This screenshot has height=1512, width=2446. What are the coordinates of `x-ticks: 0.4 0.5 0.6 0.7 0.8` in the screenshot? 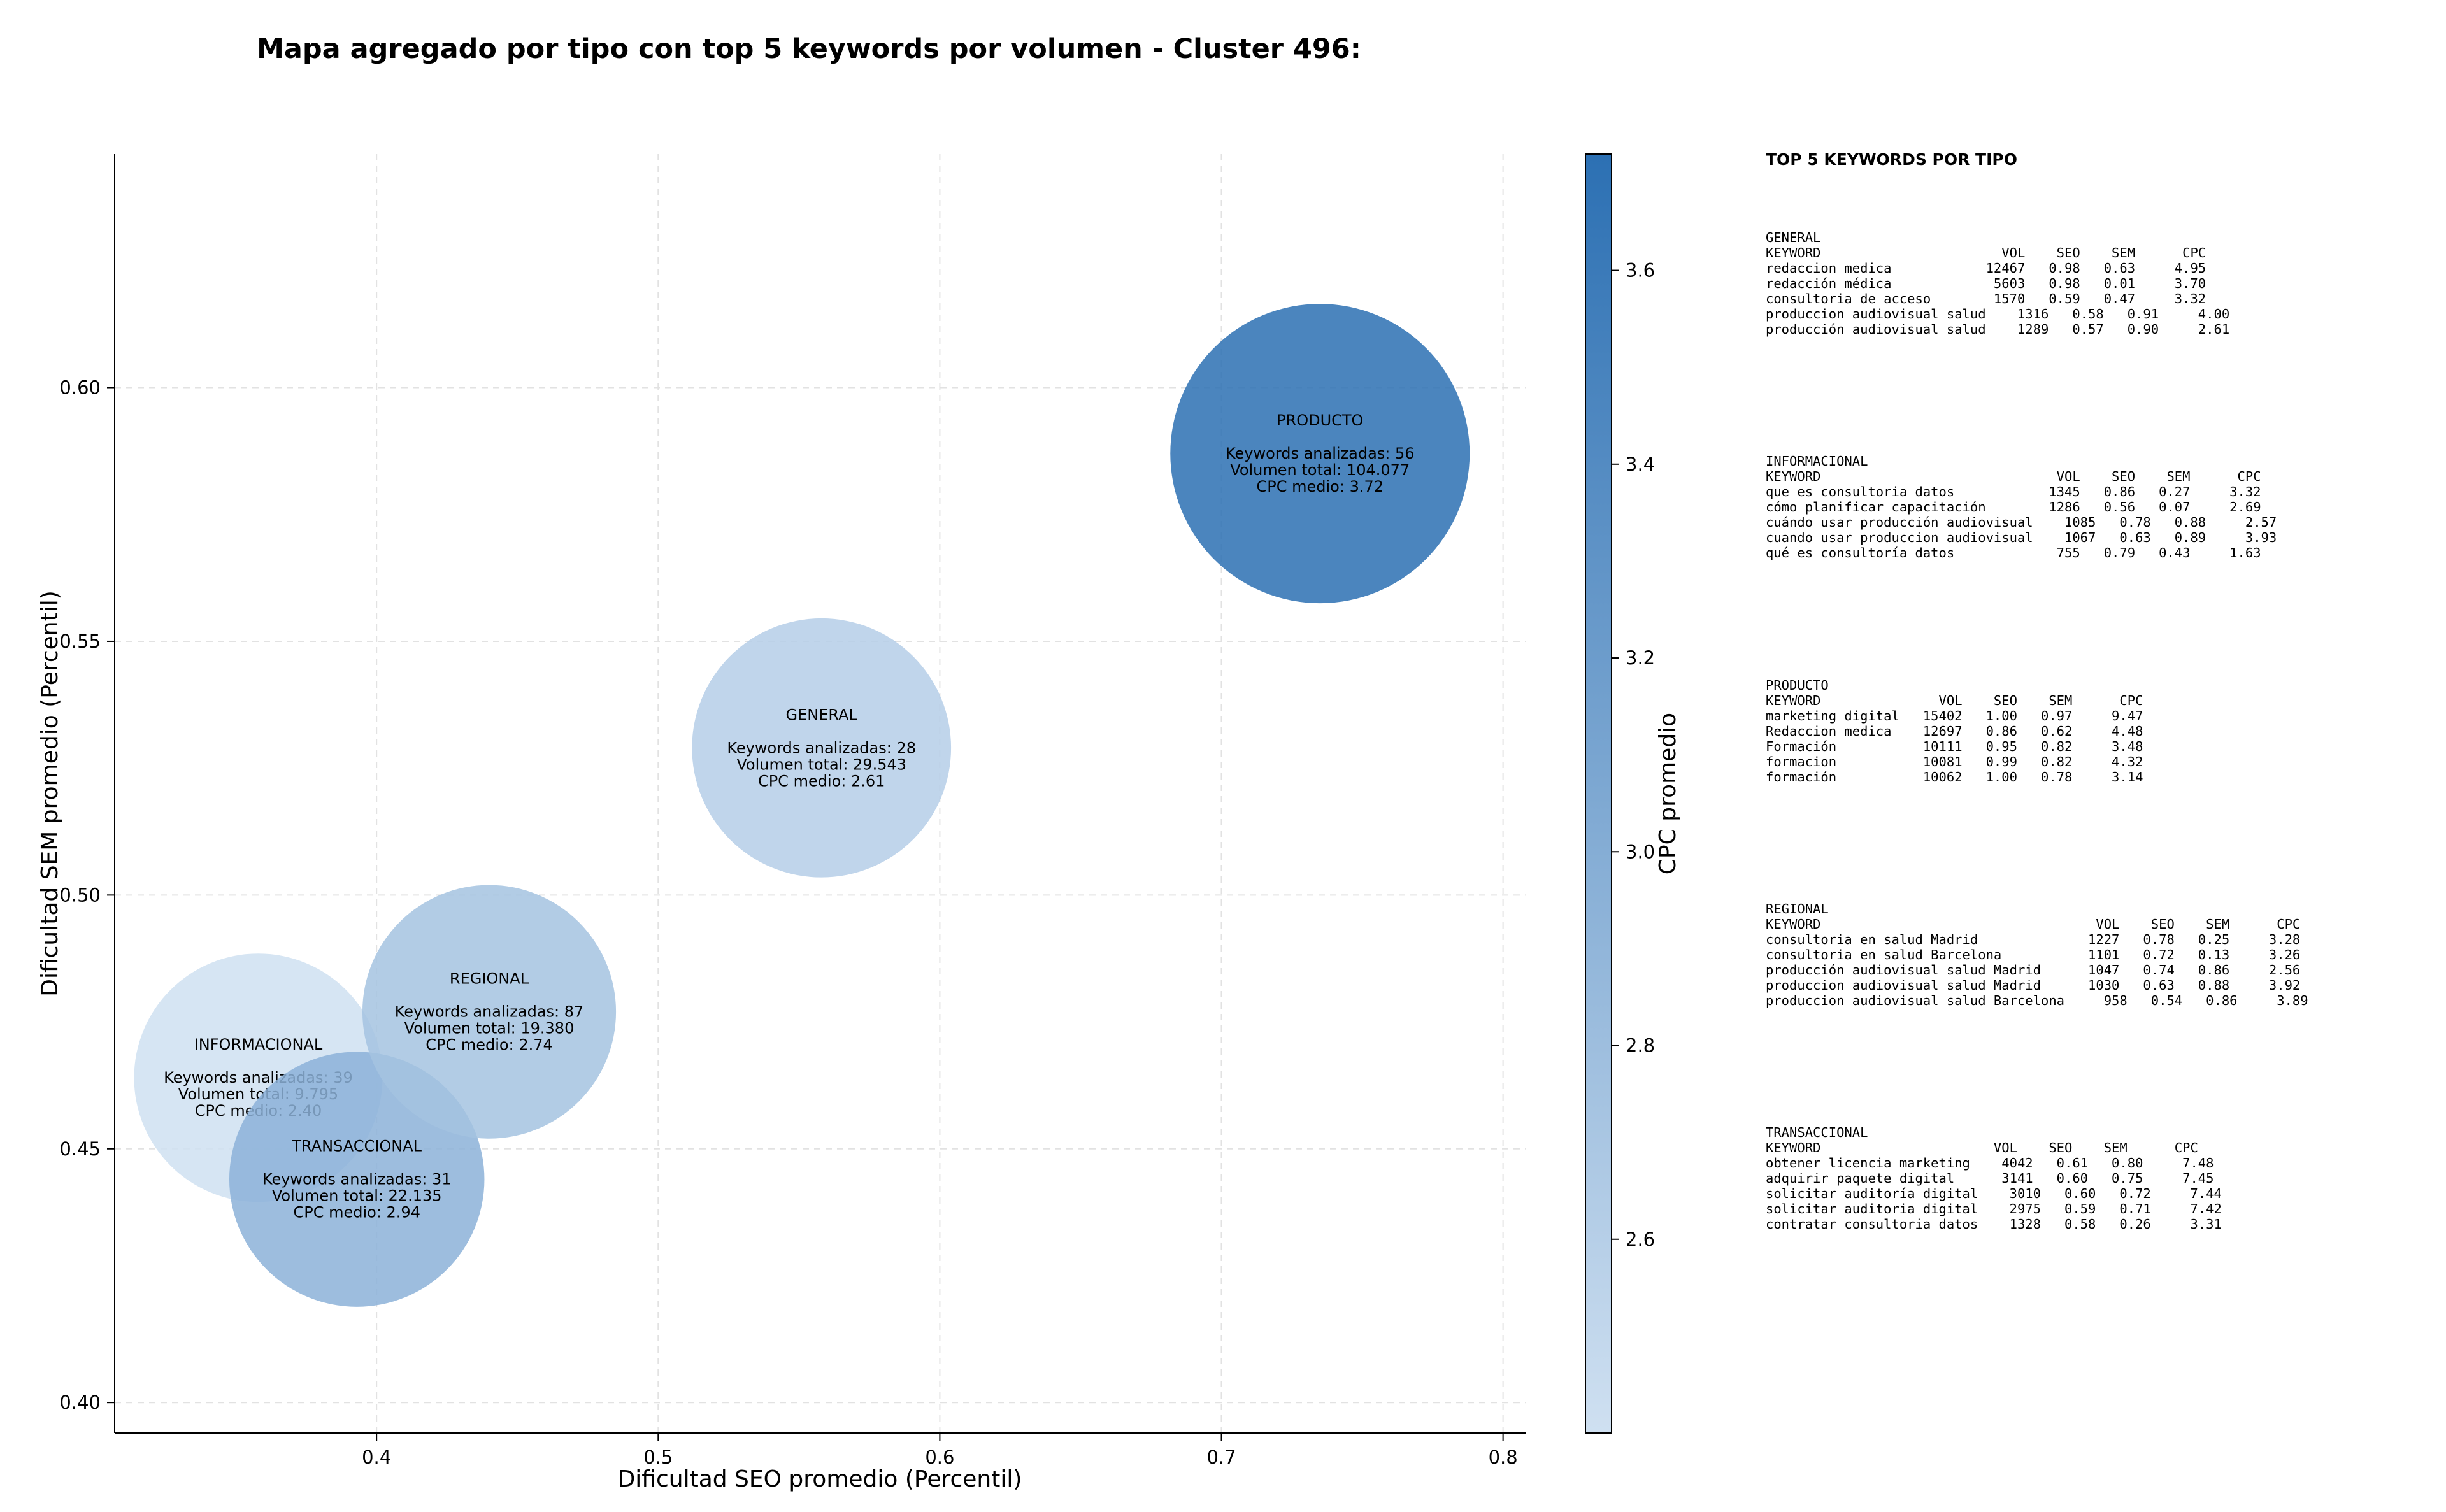 It's located at (940, 1450).